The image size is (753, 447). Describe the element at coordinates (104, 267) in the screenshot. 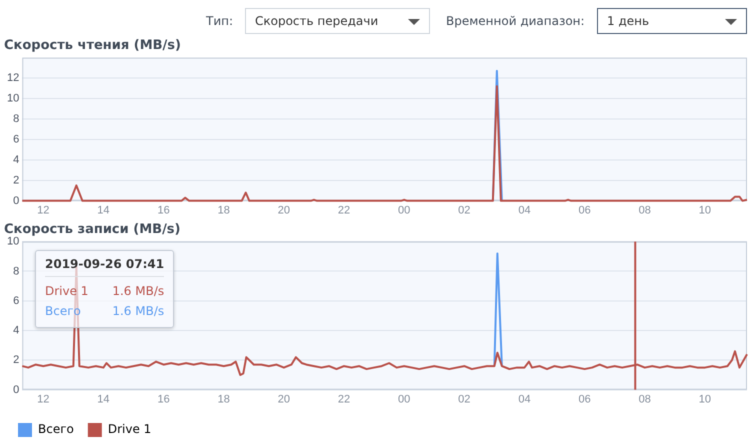

I see `annotation: 2019-09-26 07:41` at that location.